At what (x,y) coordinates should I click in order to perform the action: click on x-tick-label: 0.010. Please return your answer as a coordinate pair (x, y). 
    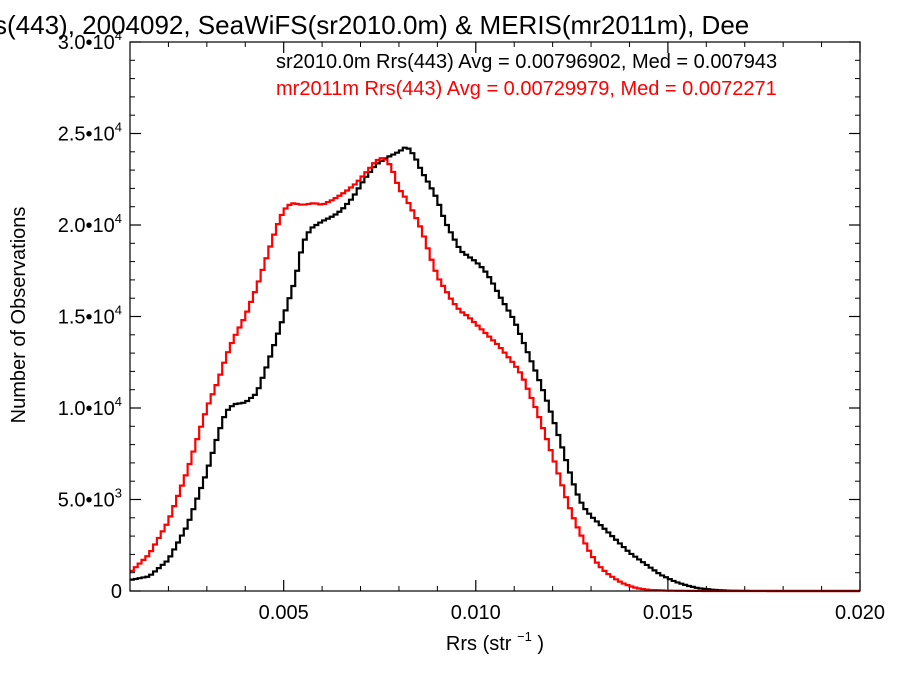
    Looking at the image, I should click on (476, 613).